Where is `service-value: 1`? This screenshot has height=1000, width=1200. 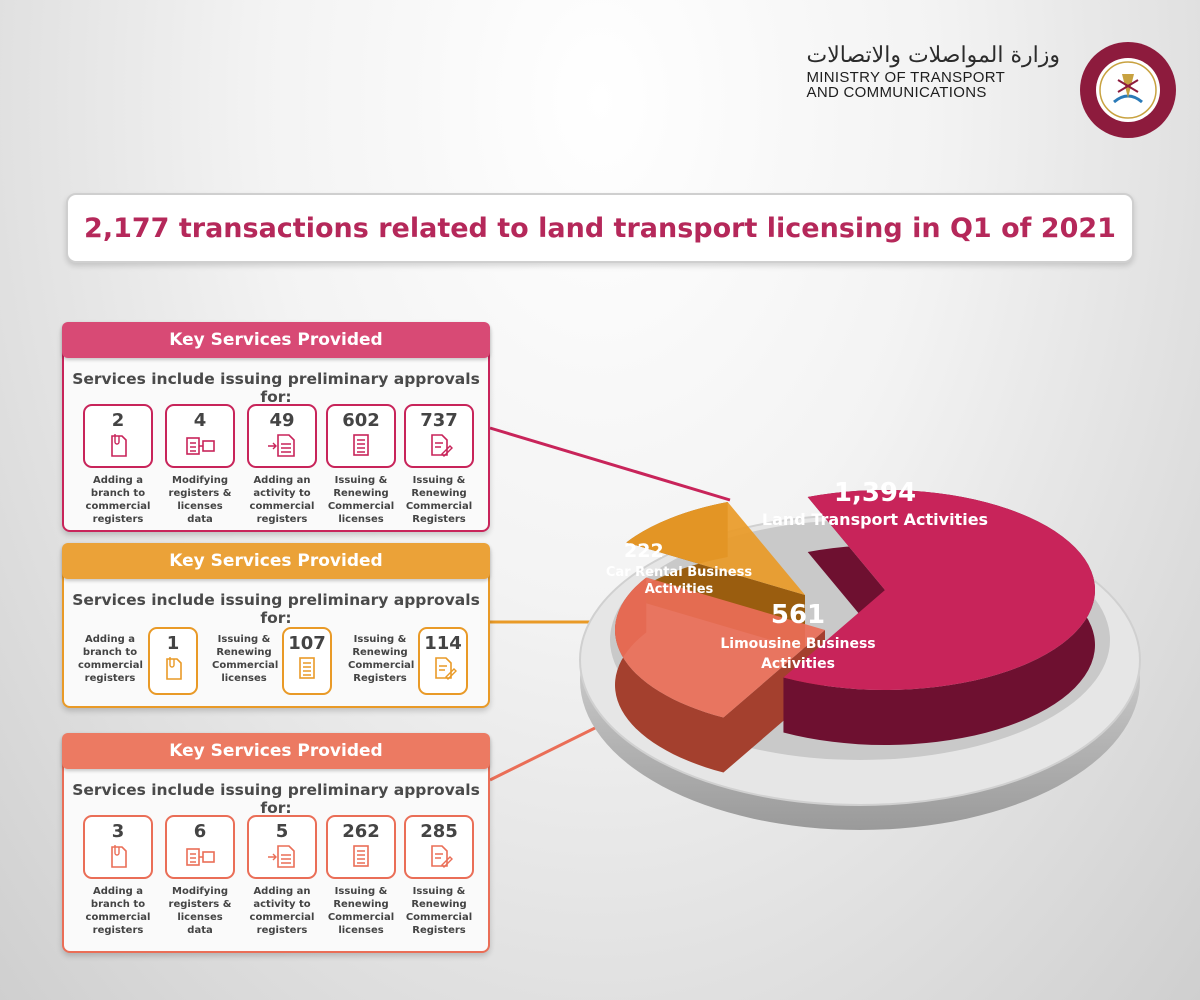
service-value: 1 is located at coordinates (173, 643).